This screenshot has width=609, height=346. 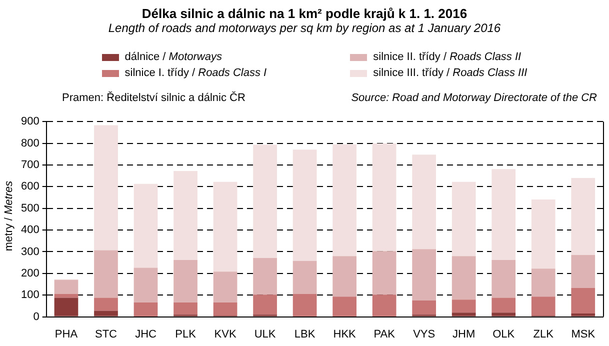 I want to click on x-tick-label: OLK, so click(x=504, y=334).